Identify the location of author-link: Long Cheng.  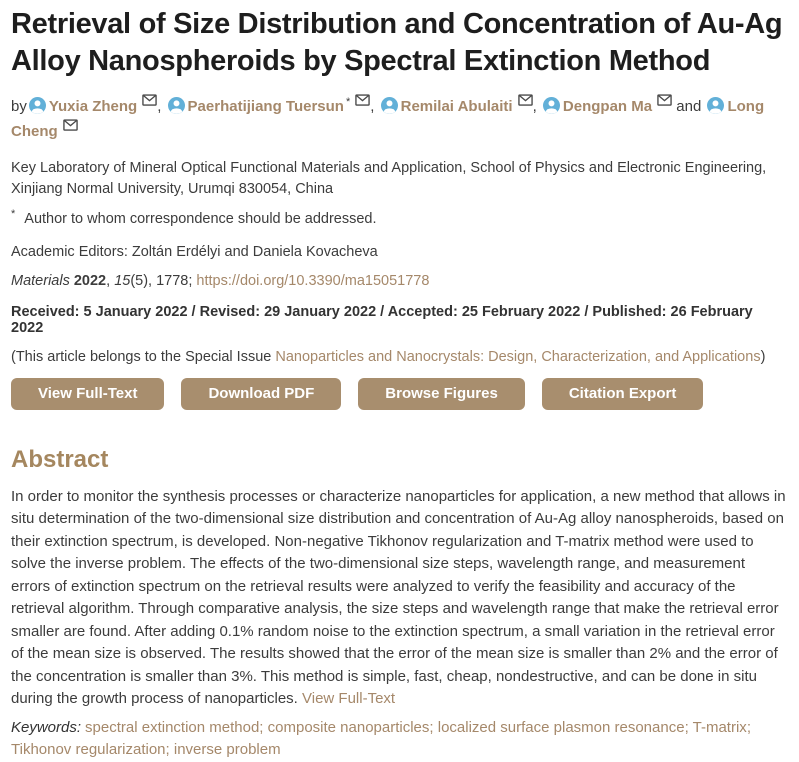
(388, 118).